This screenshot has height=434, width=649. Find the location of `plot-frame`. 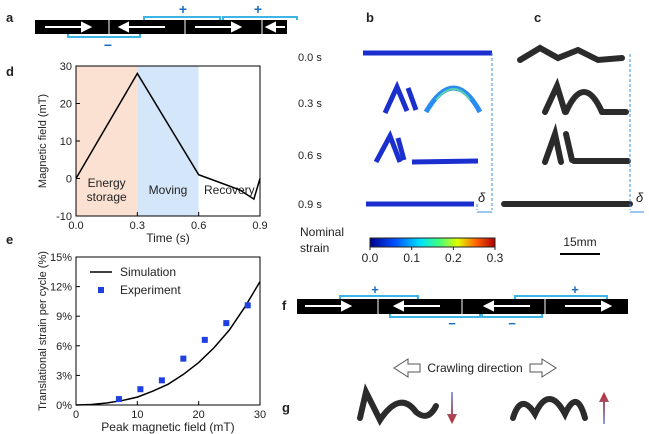

plot-frame is located at coordinates (168, 331).